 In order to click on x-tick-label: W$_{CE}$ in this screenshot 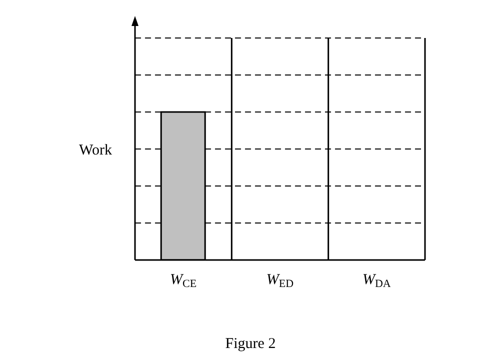, I will do `click(183, 281)`.